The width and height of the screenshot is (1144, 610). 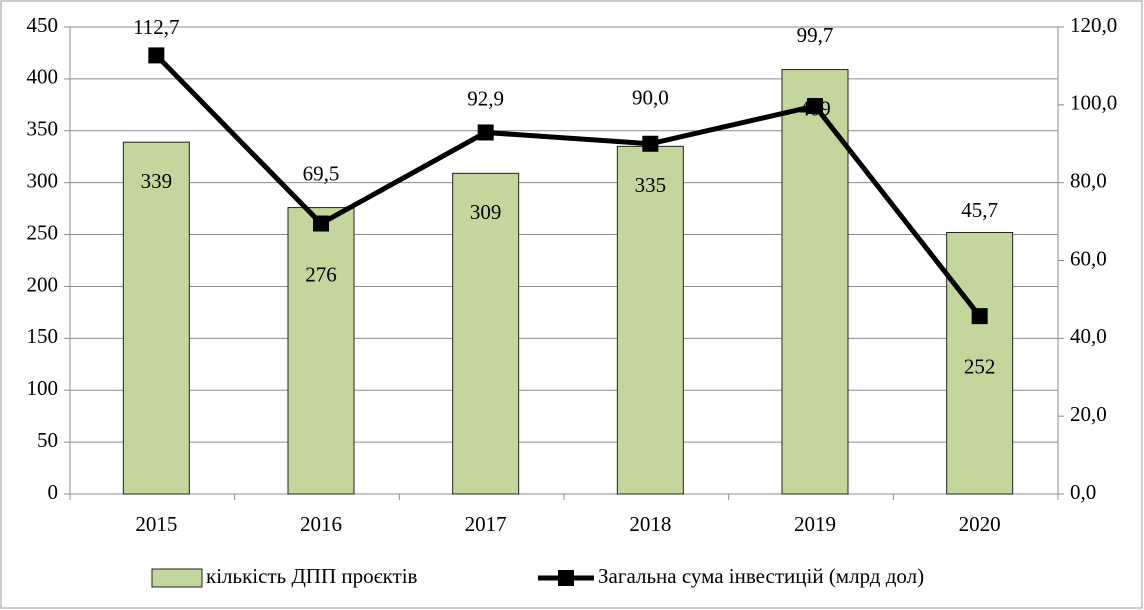 I want to click on x-tick-label: 2015, so click(x=156, y=524).